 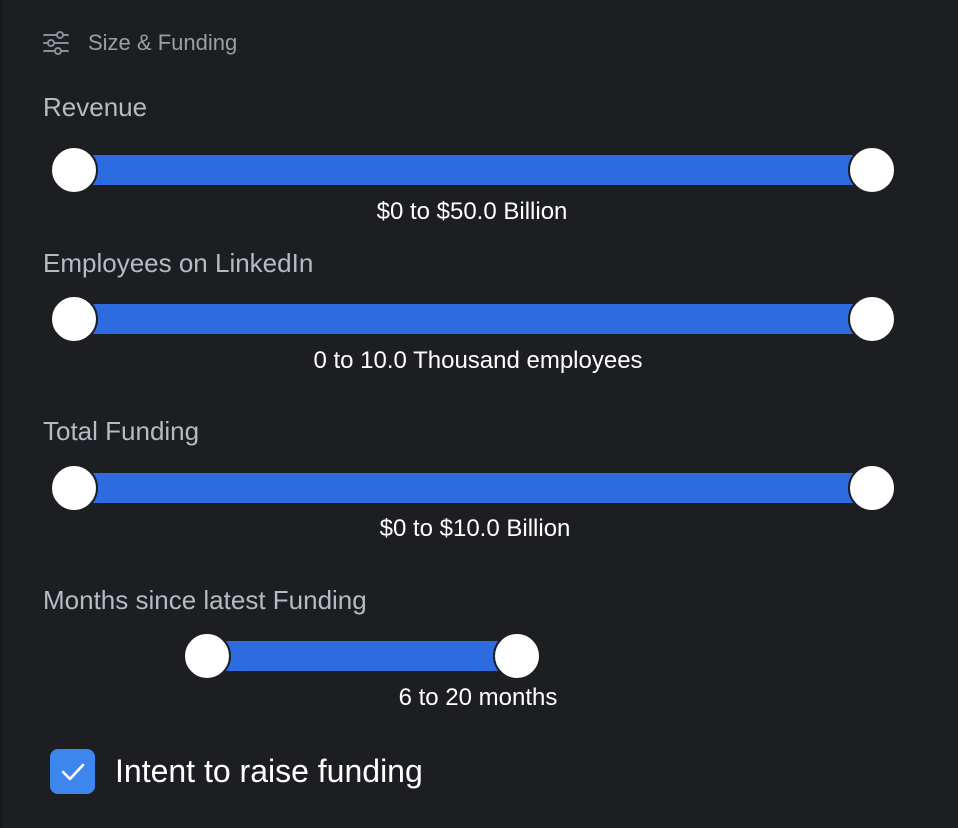 I want to click on employees-slider, so click(x=473, y=319).